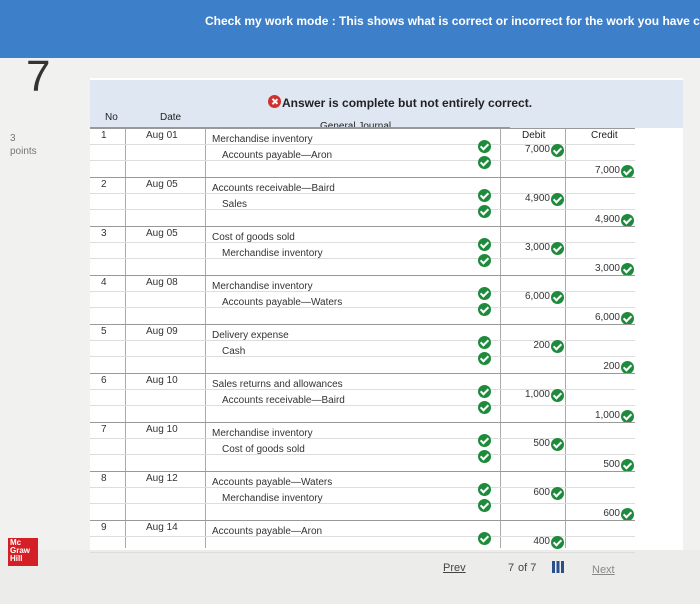 Image resolution: width=700 pixels, height=604 pixels. Describe the element at coordinates (20, 550) in the screenshot. I see `logo-line: Graw` at that location.